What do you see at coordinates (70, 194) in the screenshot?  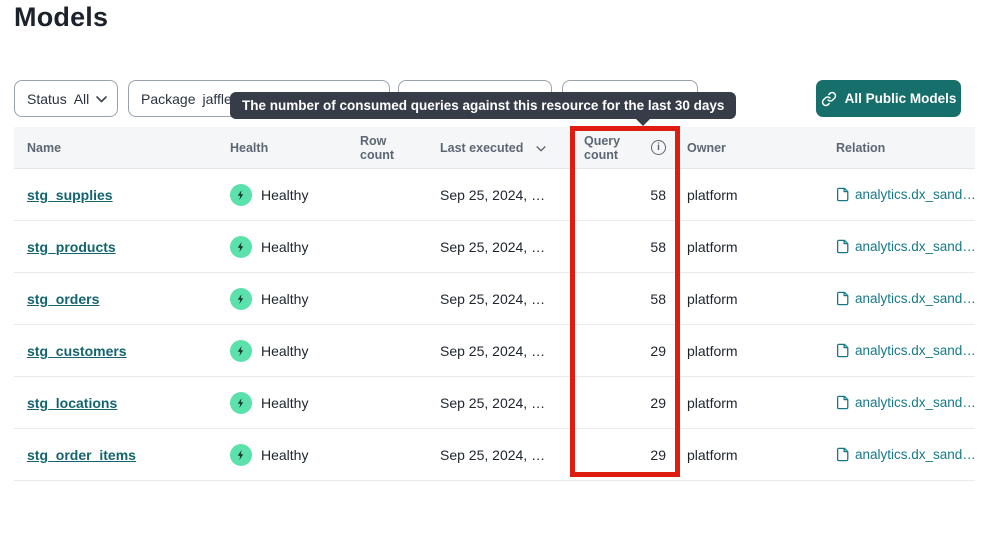 I see `model-name-link: stg_supplies` at bounding box center [70, 194].